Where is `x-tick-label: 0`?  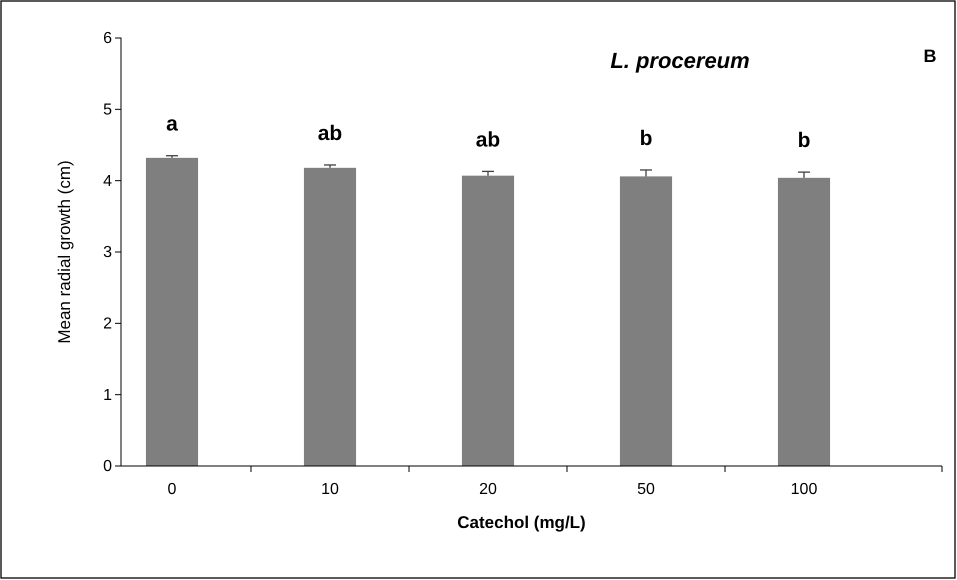
x-tick-label: 0 is located at coordinates (172, 489).